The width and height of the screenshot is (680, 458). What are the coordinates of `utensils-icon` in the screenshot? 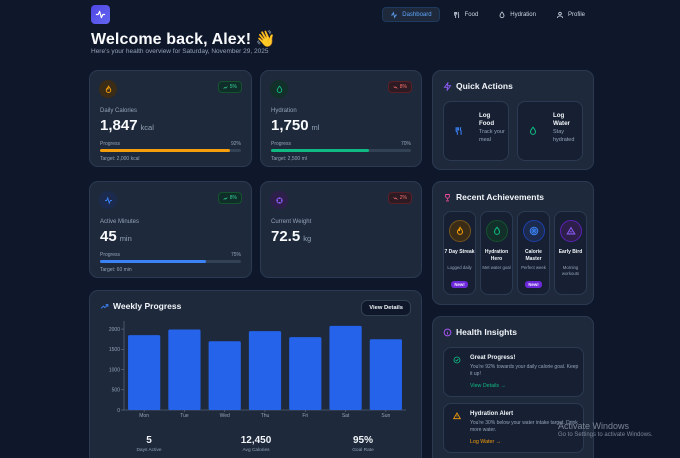 It's located at (456, 14).